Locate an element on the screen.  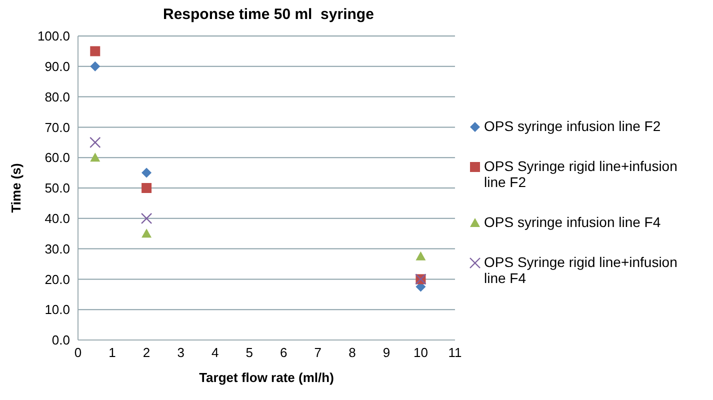
x-tick-label: 0 is located at coordinates (78, 352).